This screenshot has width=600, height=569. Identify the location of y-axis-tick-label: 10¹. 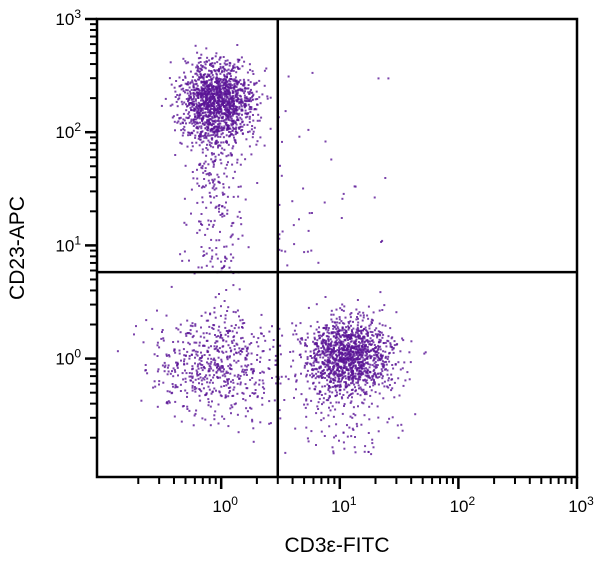
(68, 244).